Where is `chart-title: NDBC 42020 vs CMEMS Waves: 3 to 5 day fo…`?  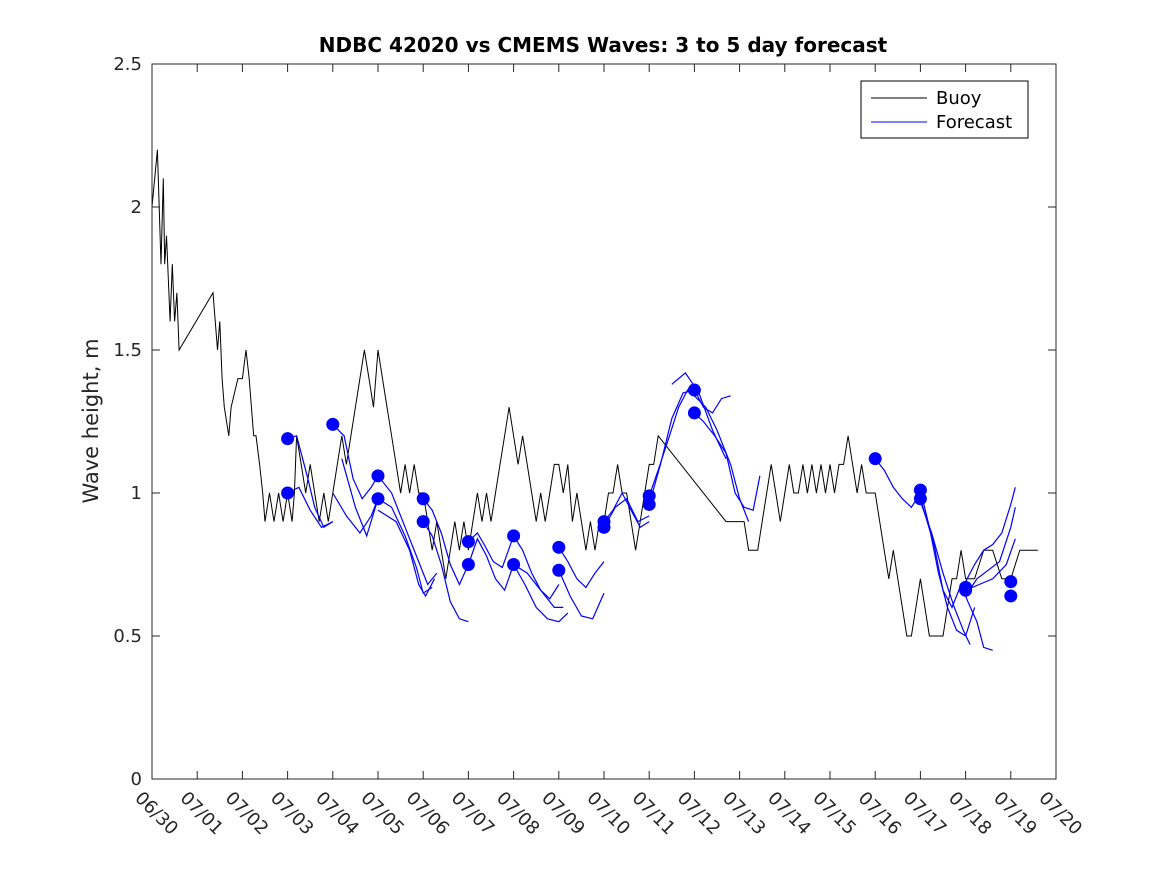
chart-title: NDBC 42020 vs CMEMS Waves: 3 to 5 day fo… is located at coordinates (603, 45).